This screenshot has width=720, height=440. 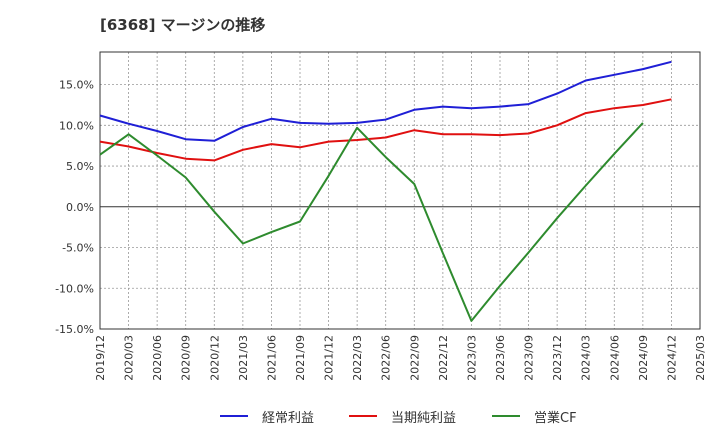 I want to click on chart-title: [6368] マージンの推移, so click(x=183, y=25).